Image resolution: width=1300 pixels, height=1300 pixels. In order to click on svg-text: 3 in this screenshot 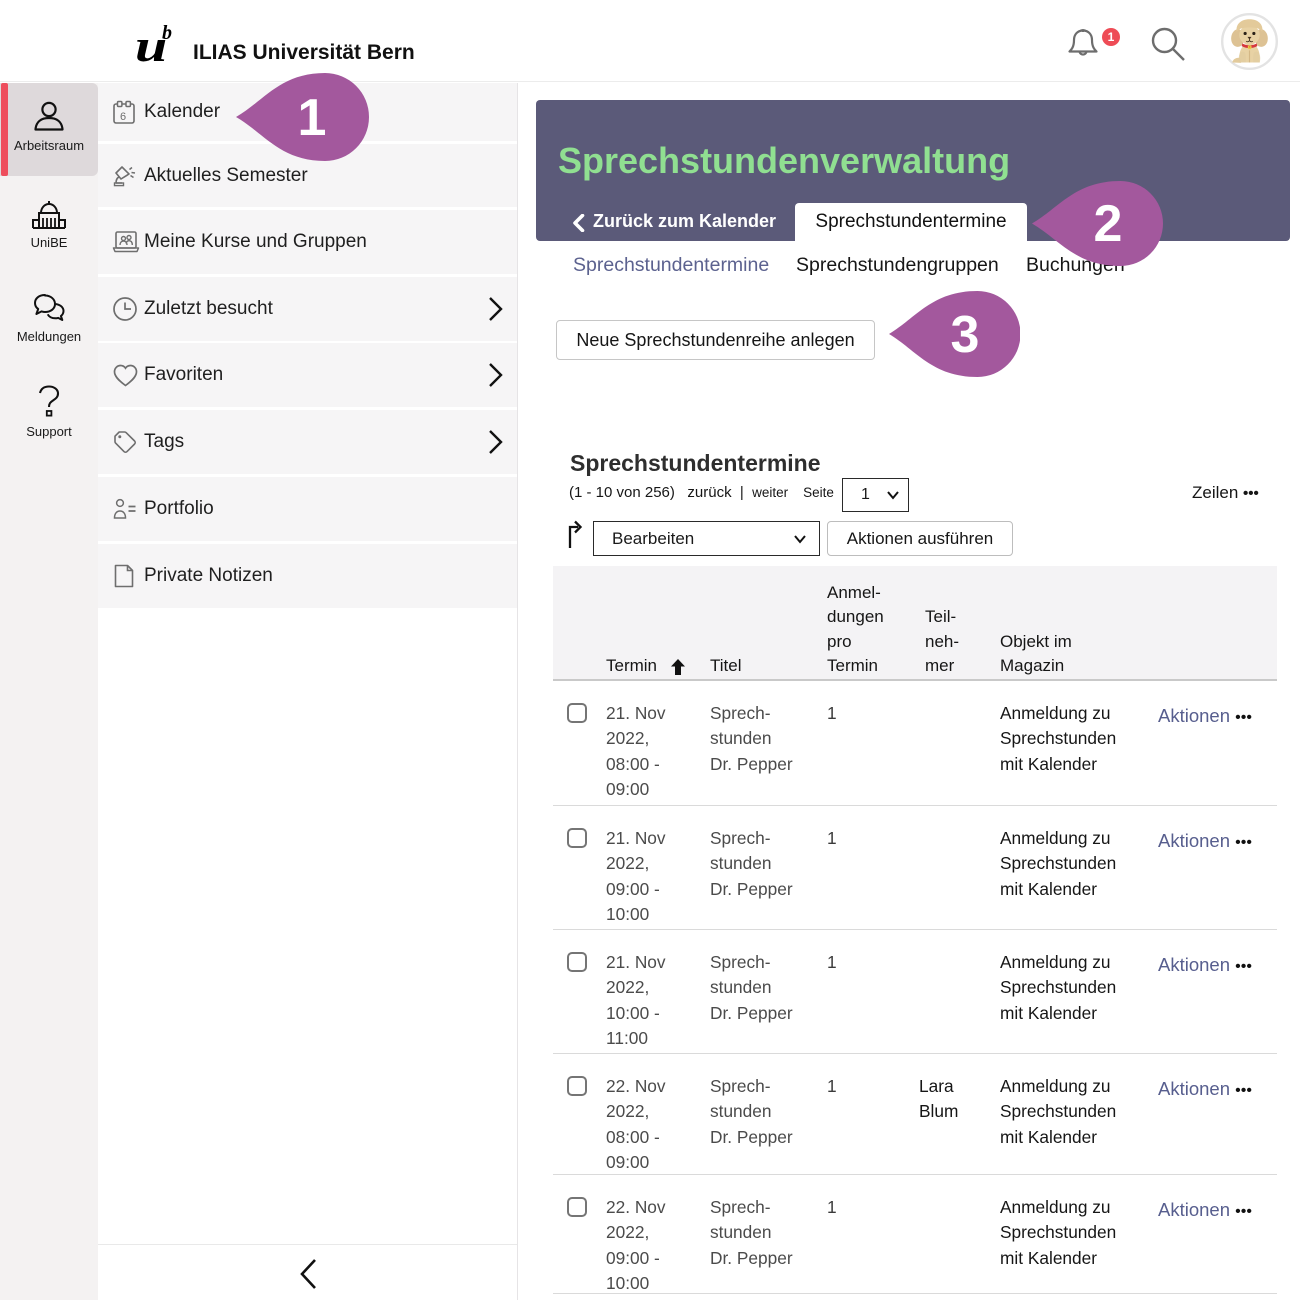, I will do `click(965, 335)`.